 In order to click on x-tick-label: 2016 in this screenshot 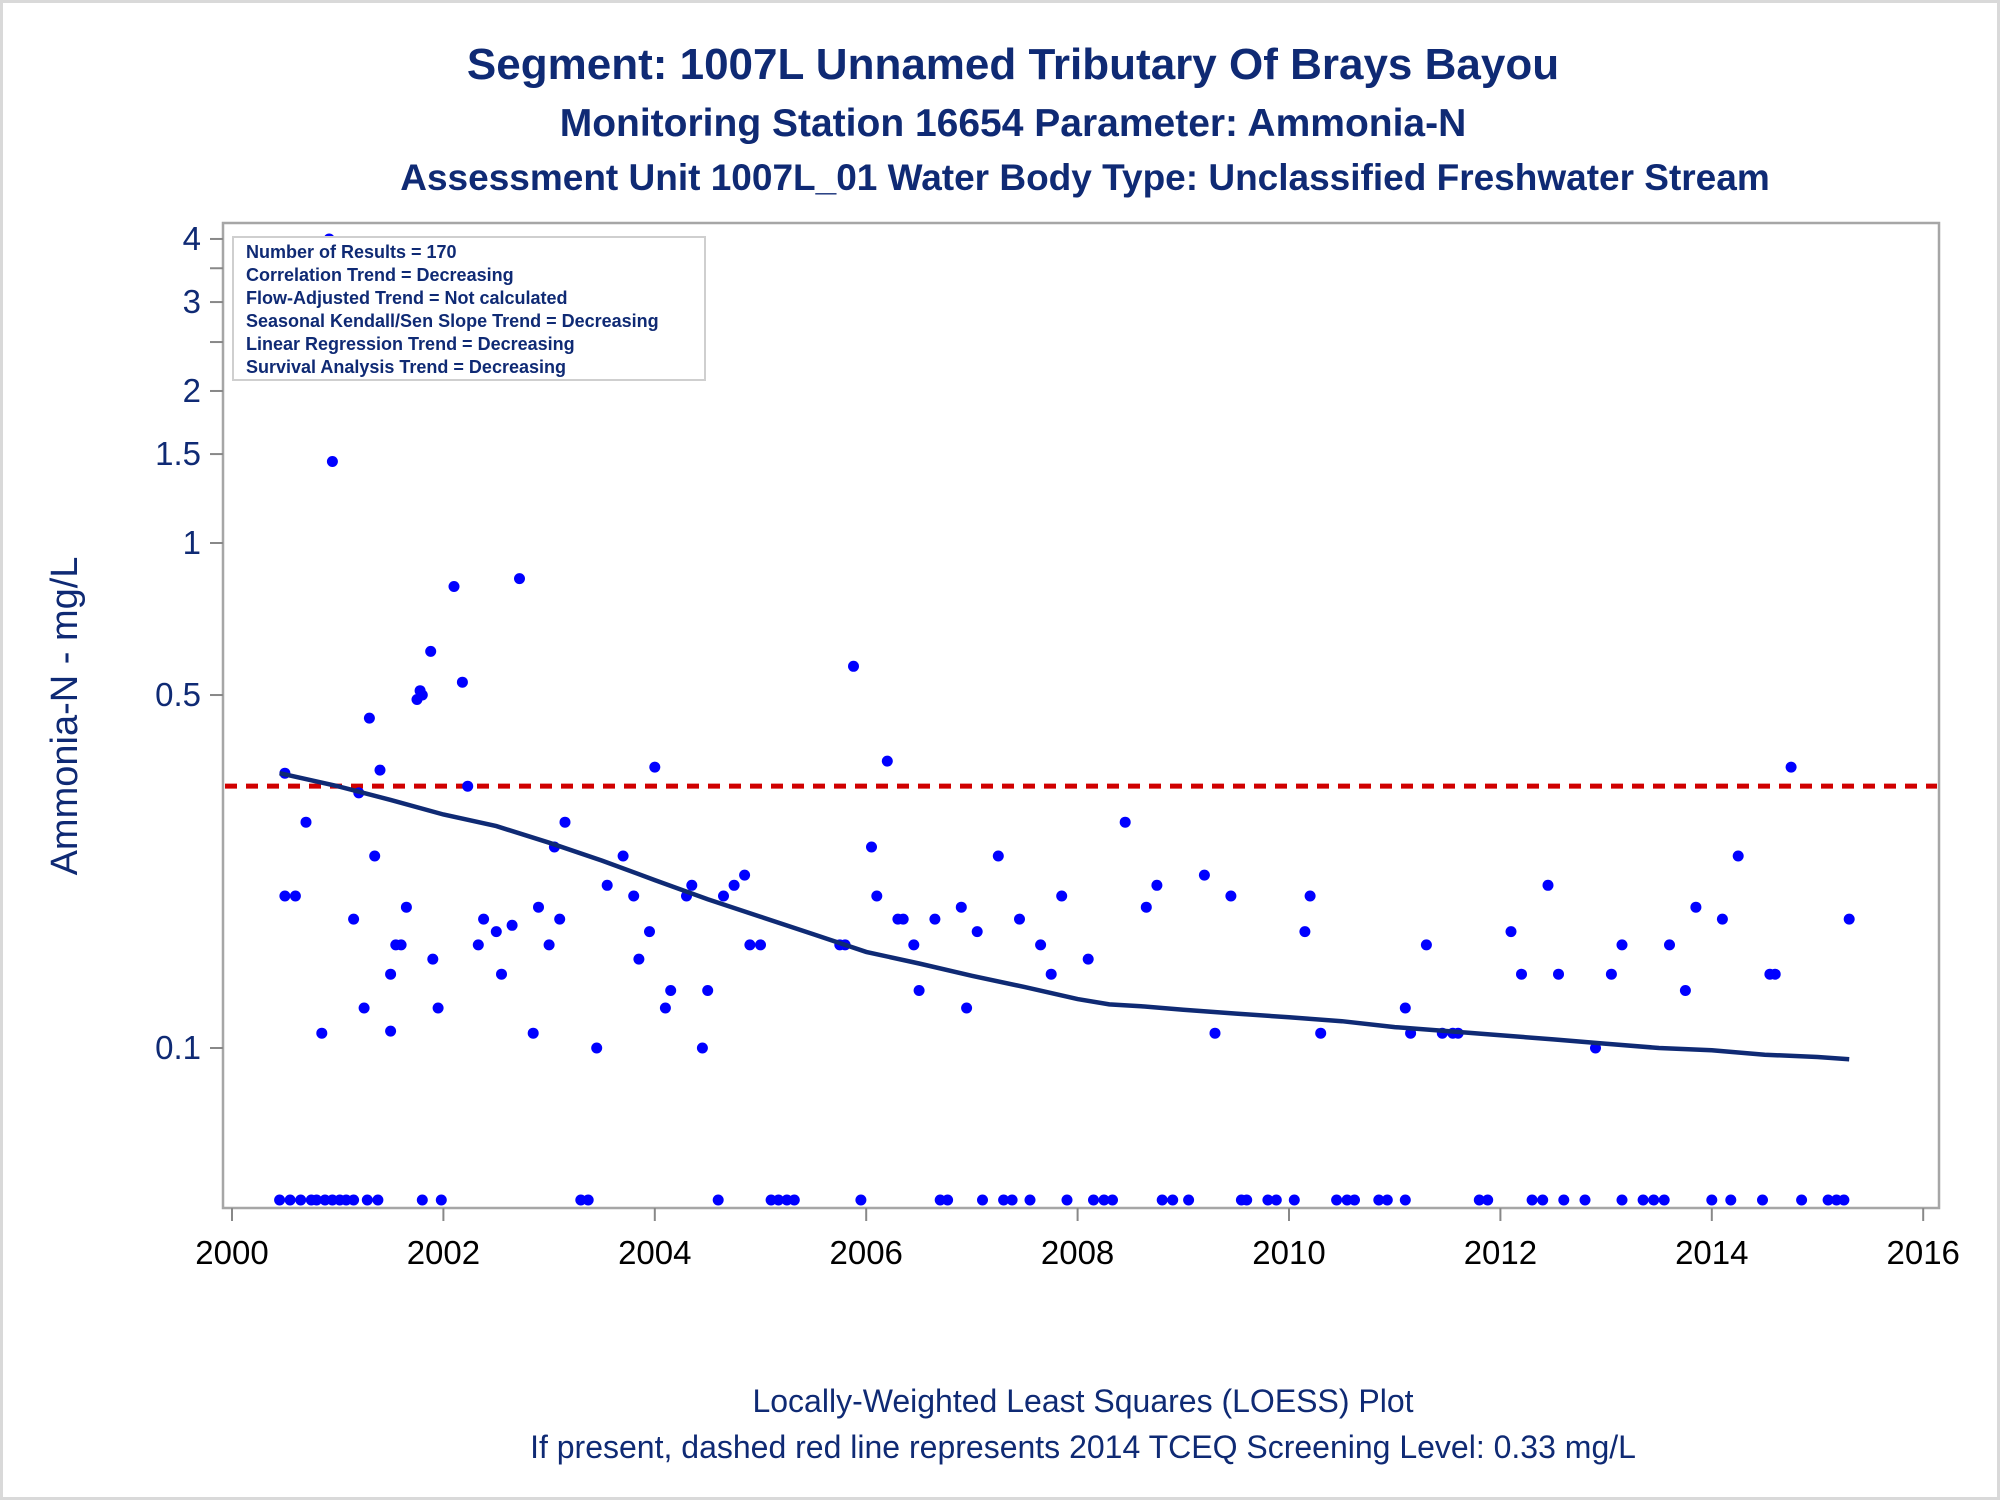, I will do `click(1922, 1252)`.